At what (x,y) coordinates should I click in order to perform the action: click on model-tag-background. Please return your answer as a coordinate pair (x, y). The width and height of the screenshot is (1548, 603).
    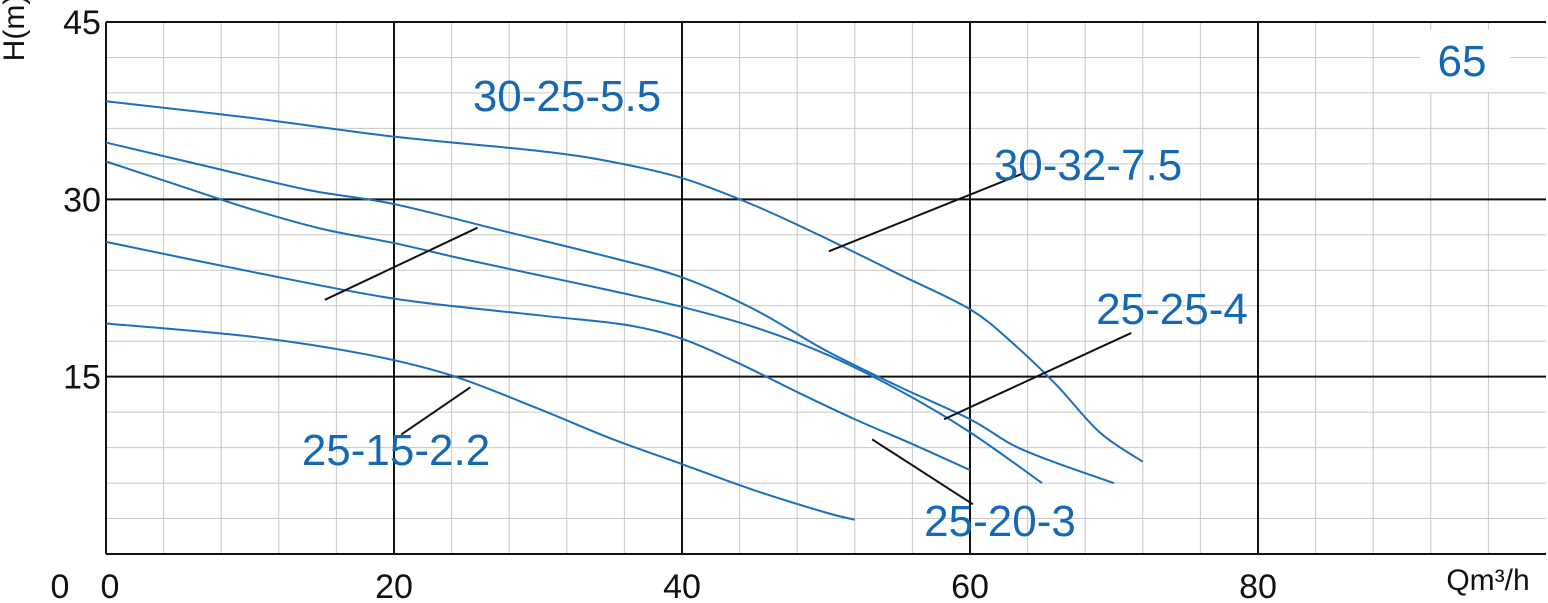
    Looking at the image, I should click on (1465, 61).